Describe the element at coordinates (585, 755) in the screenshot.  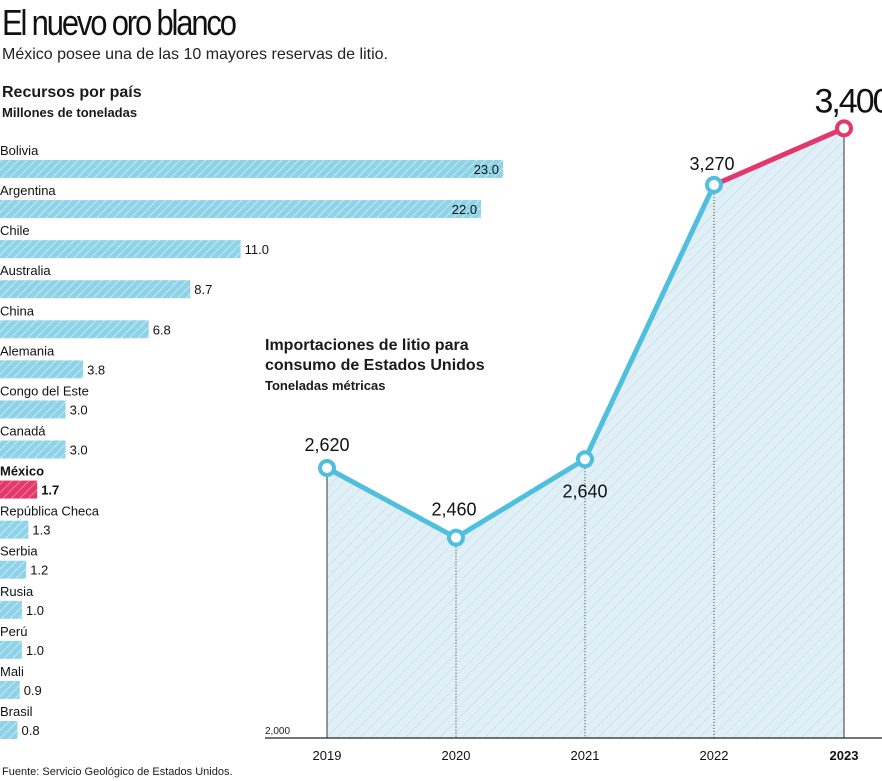
I see `x-tick-label: 2021` at that location.